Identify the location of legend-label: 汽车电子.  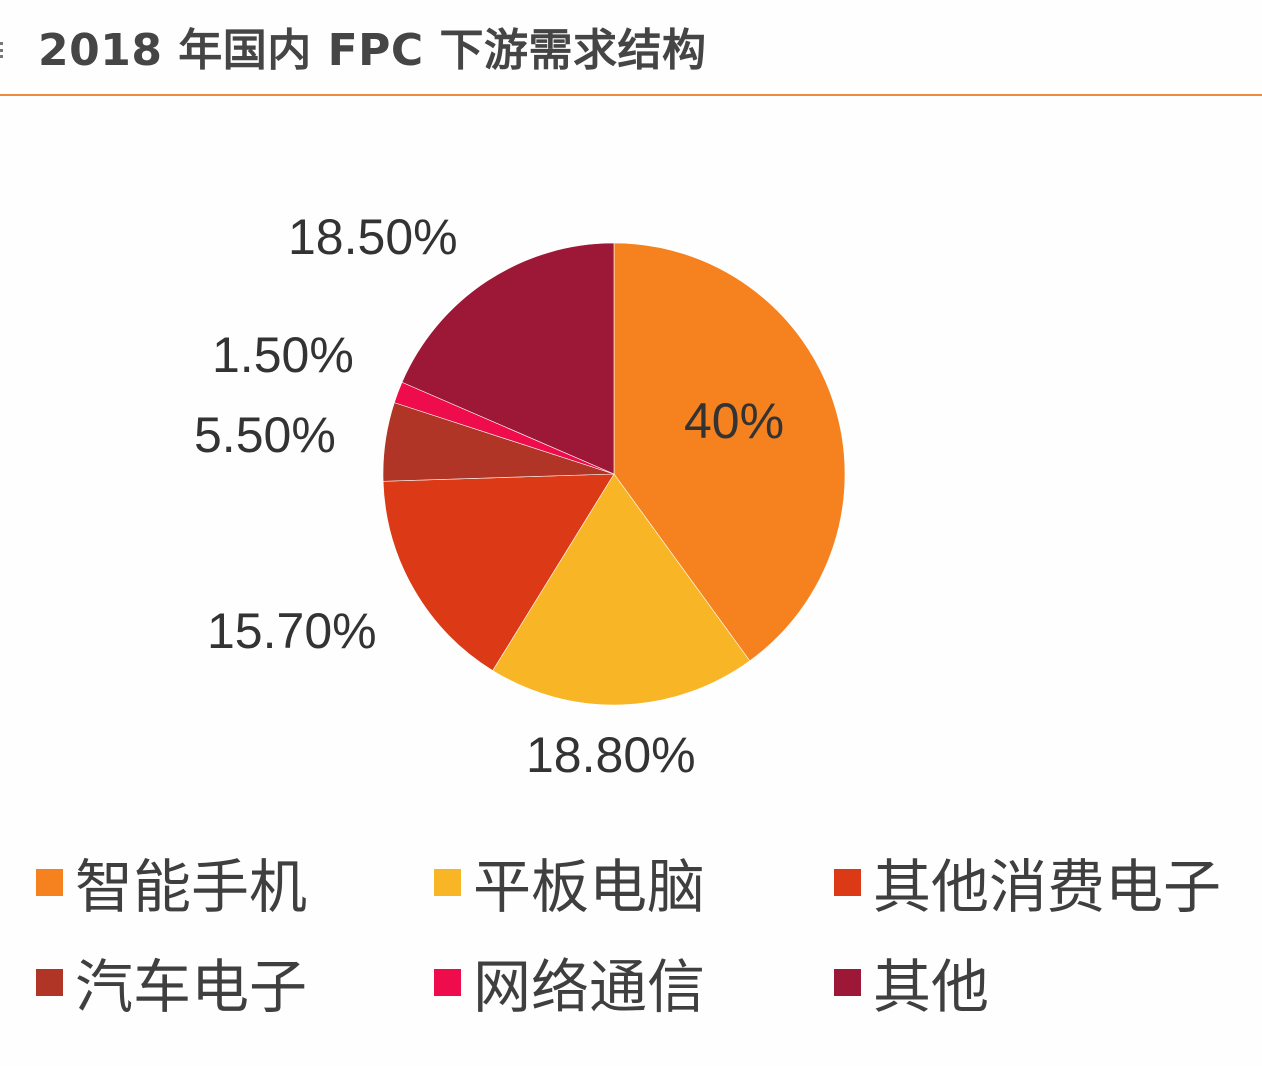
(191, 987).